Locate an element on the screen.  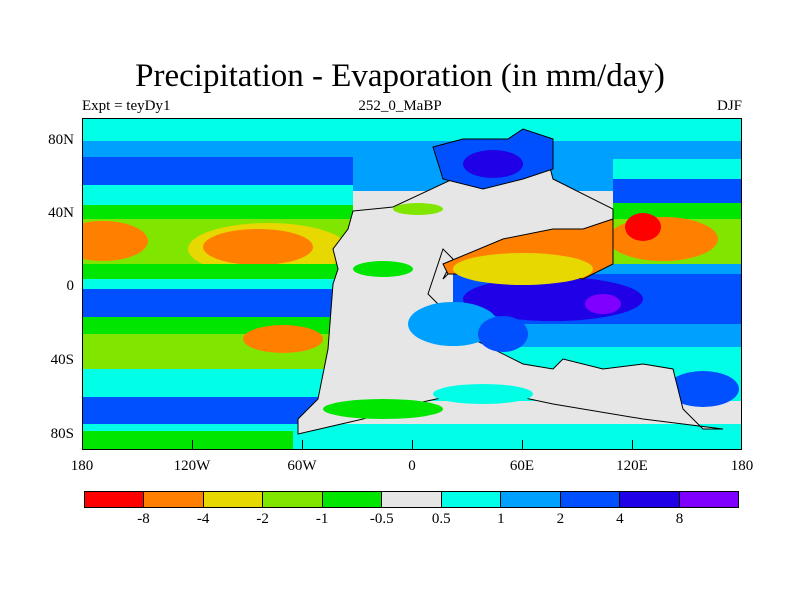
y-tick-label: 80S is located at coordinates (62, 434).